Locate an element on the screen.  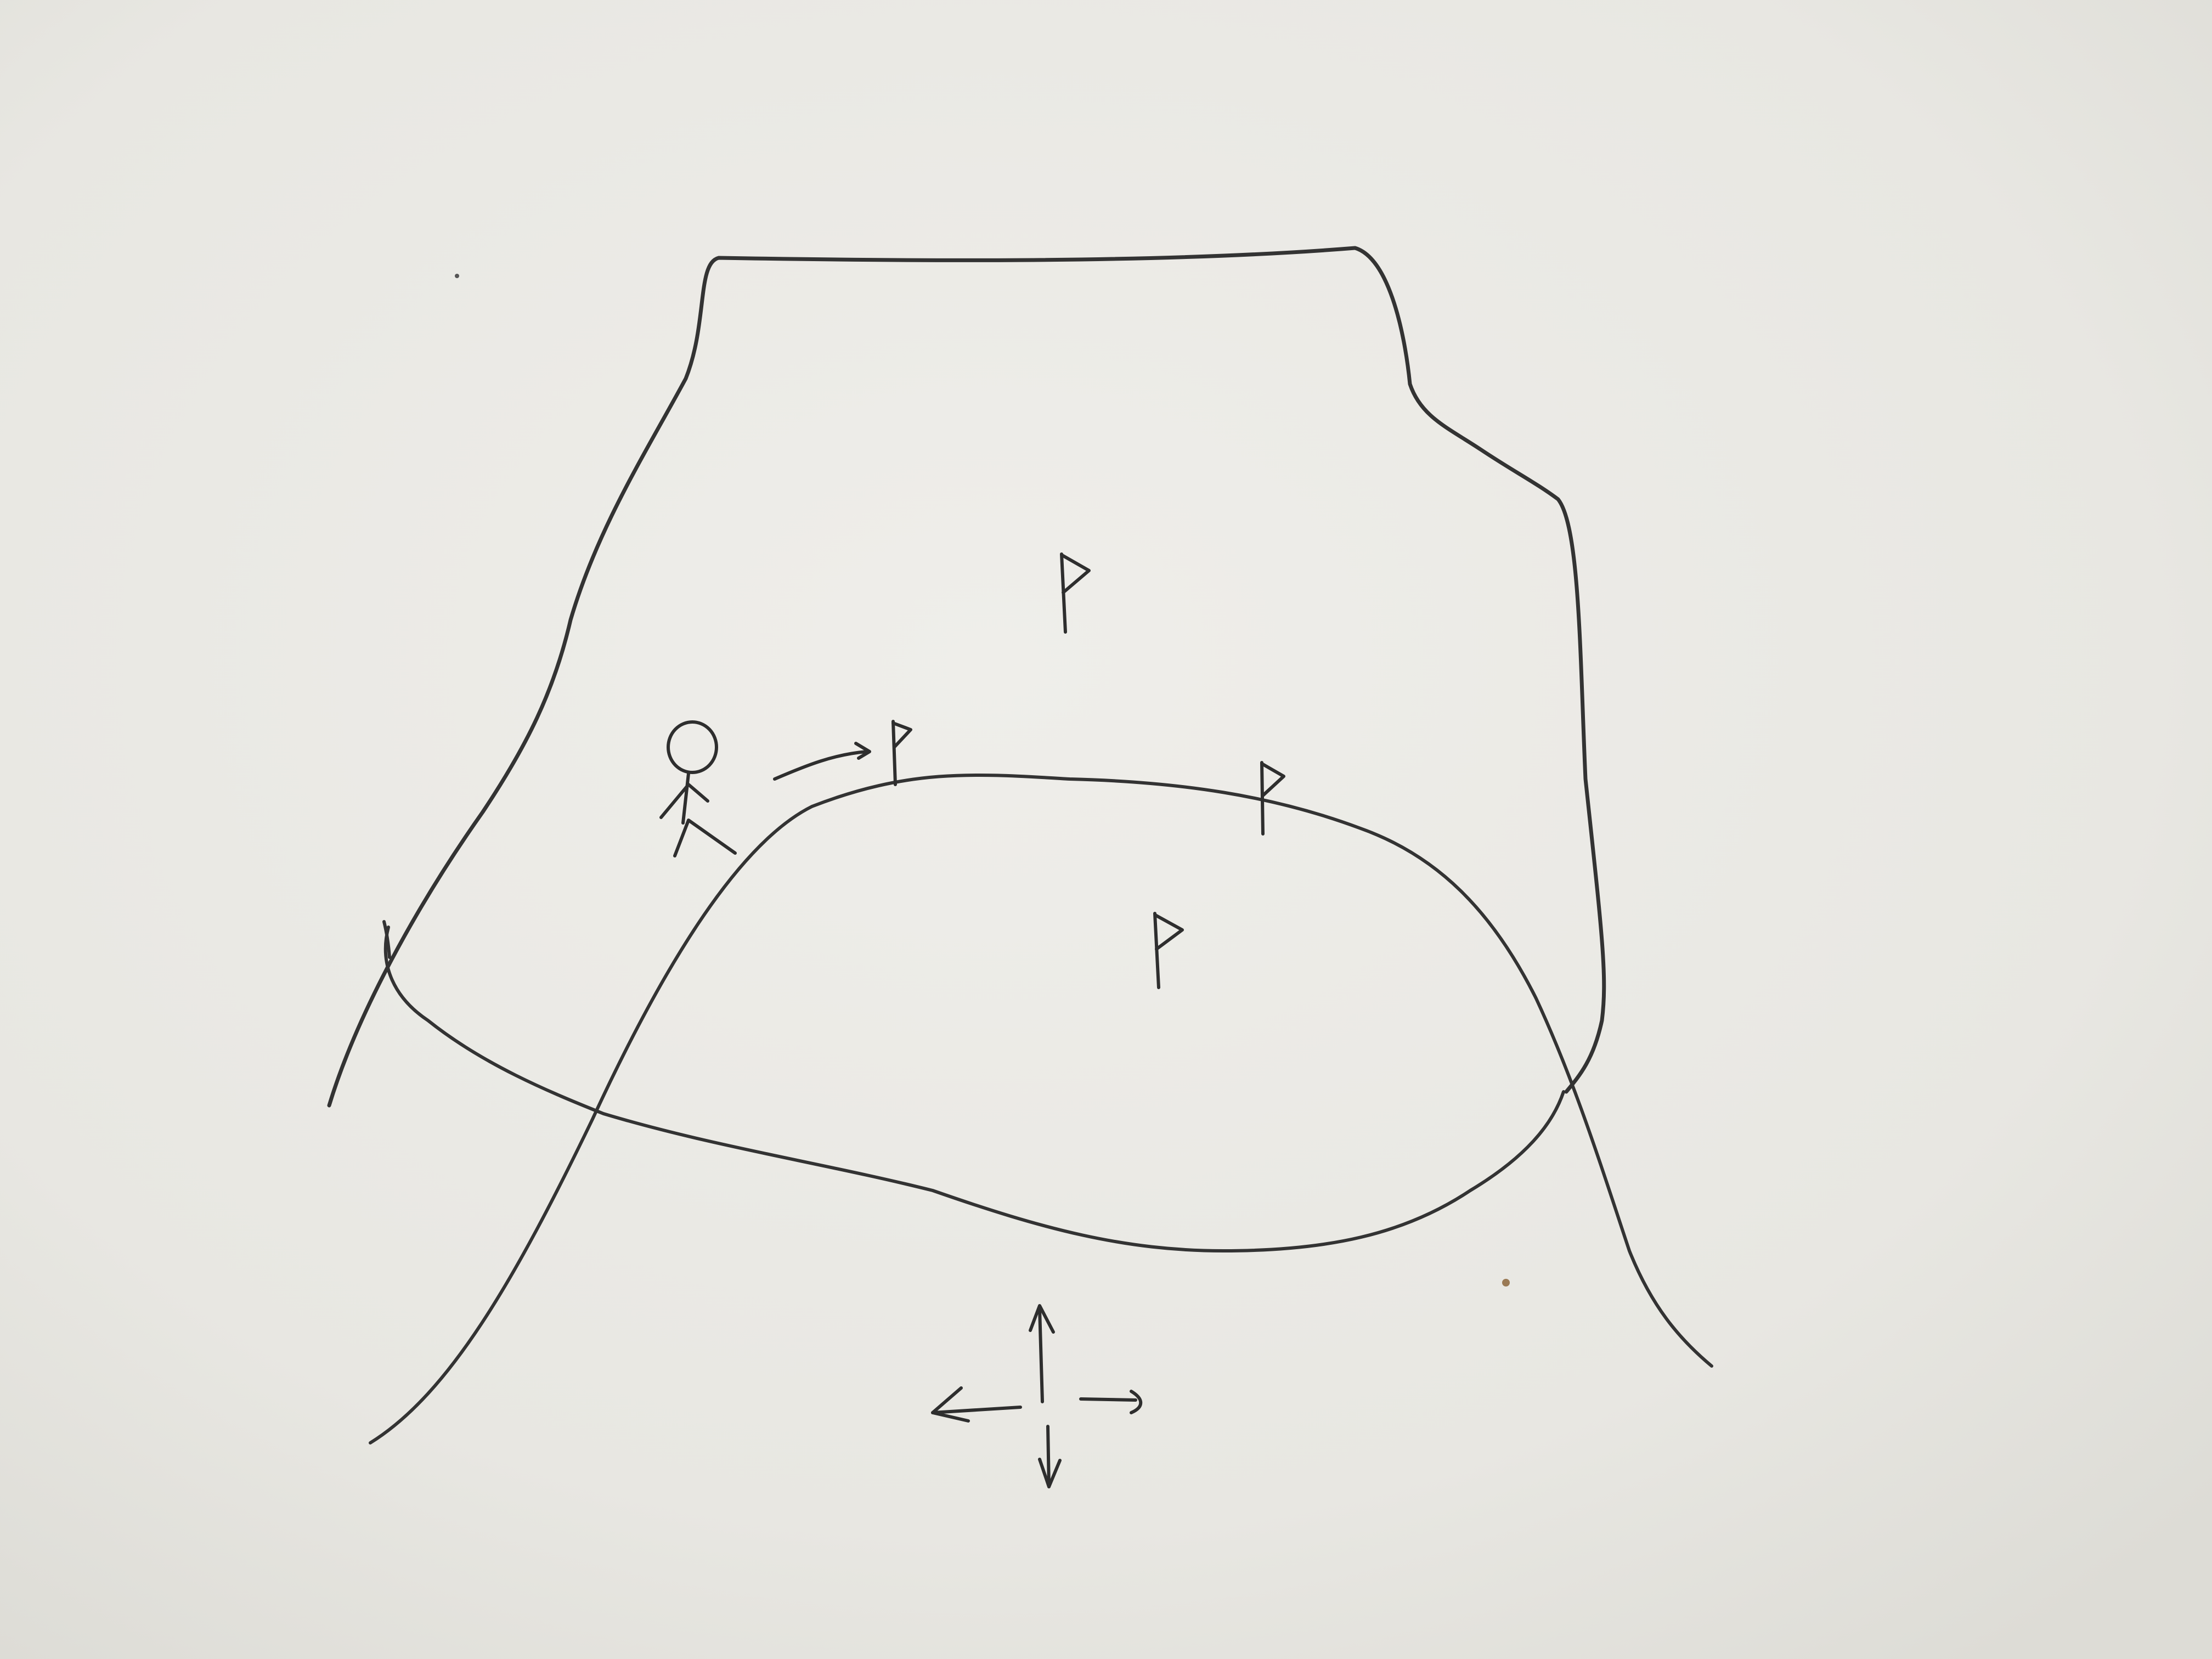
arrow-down is located at coordinates (1048, 1456).